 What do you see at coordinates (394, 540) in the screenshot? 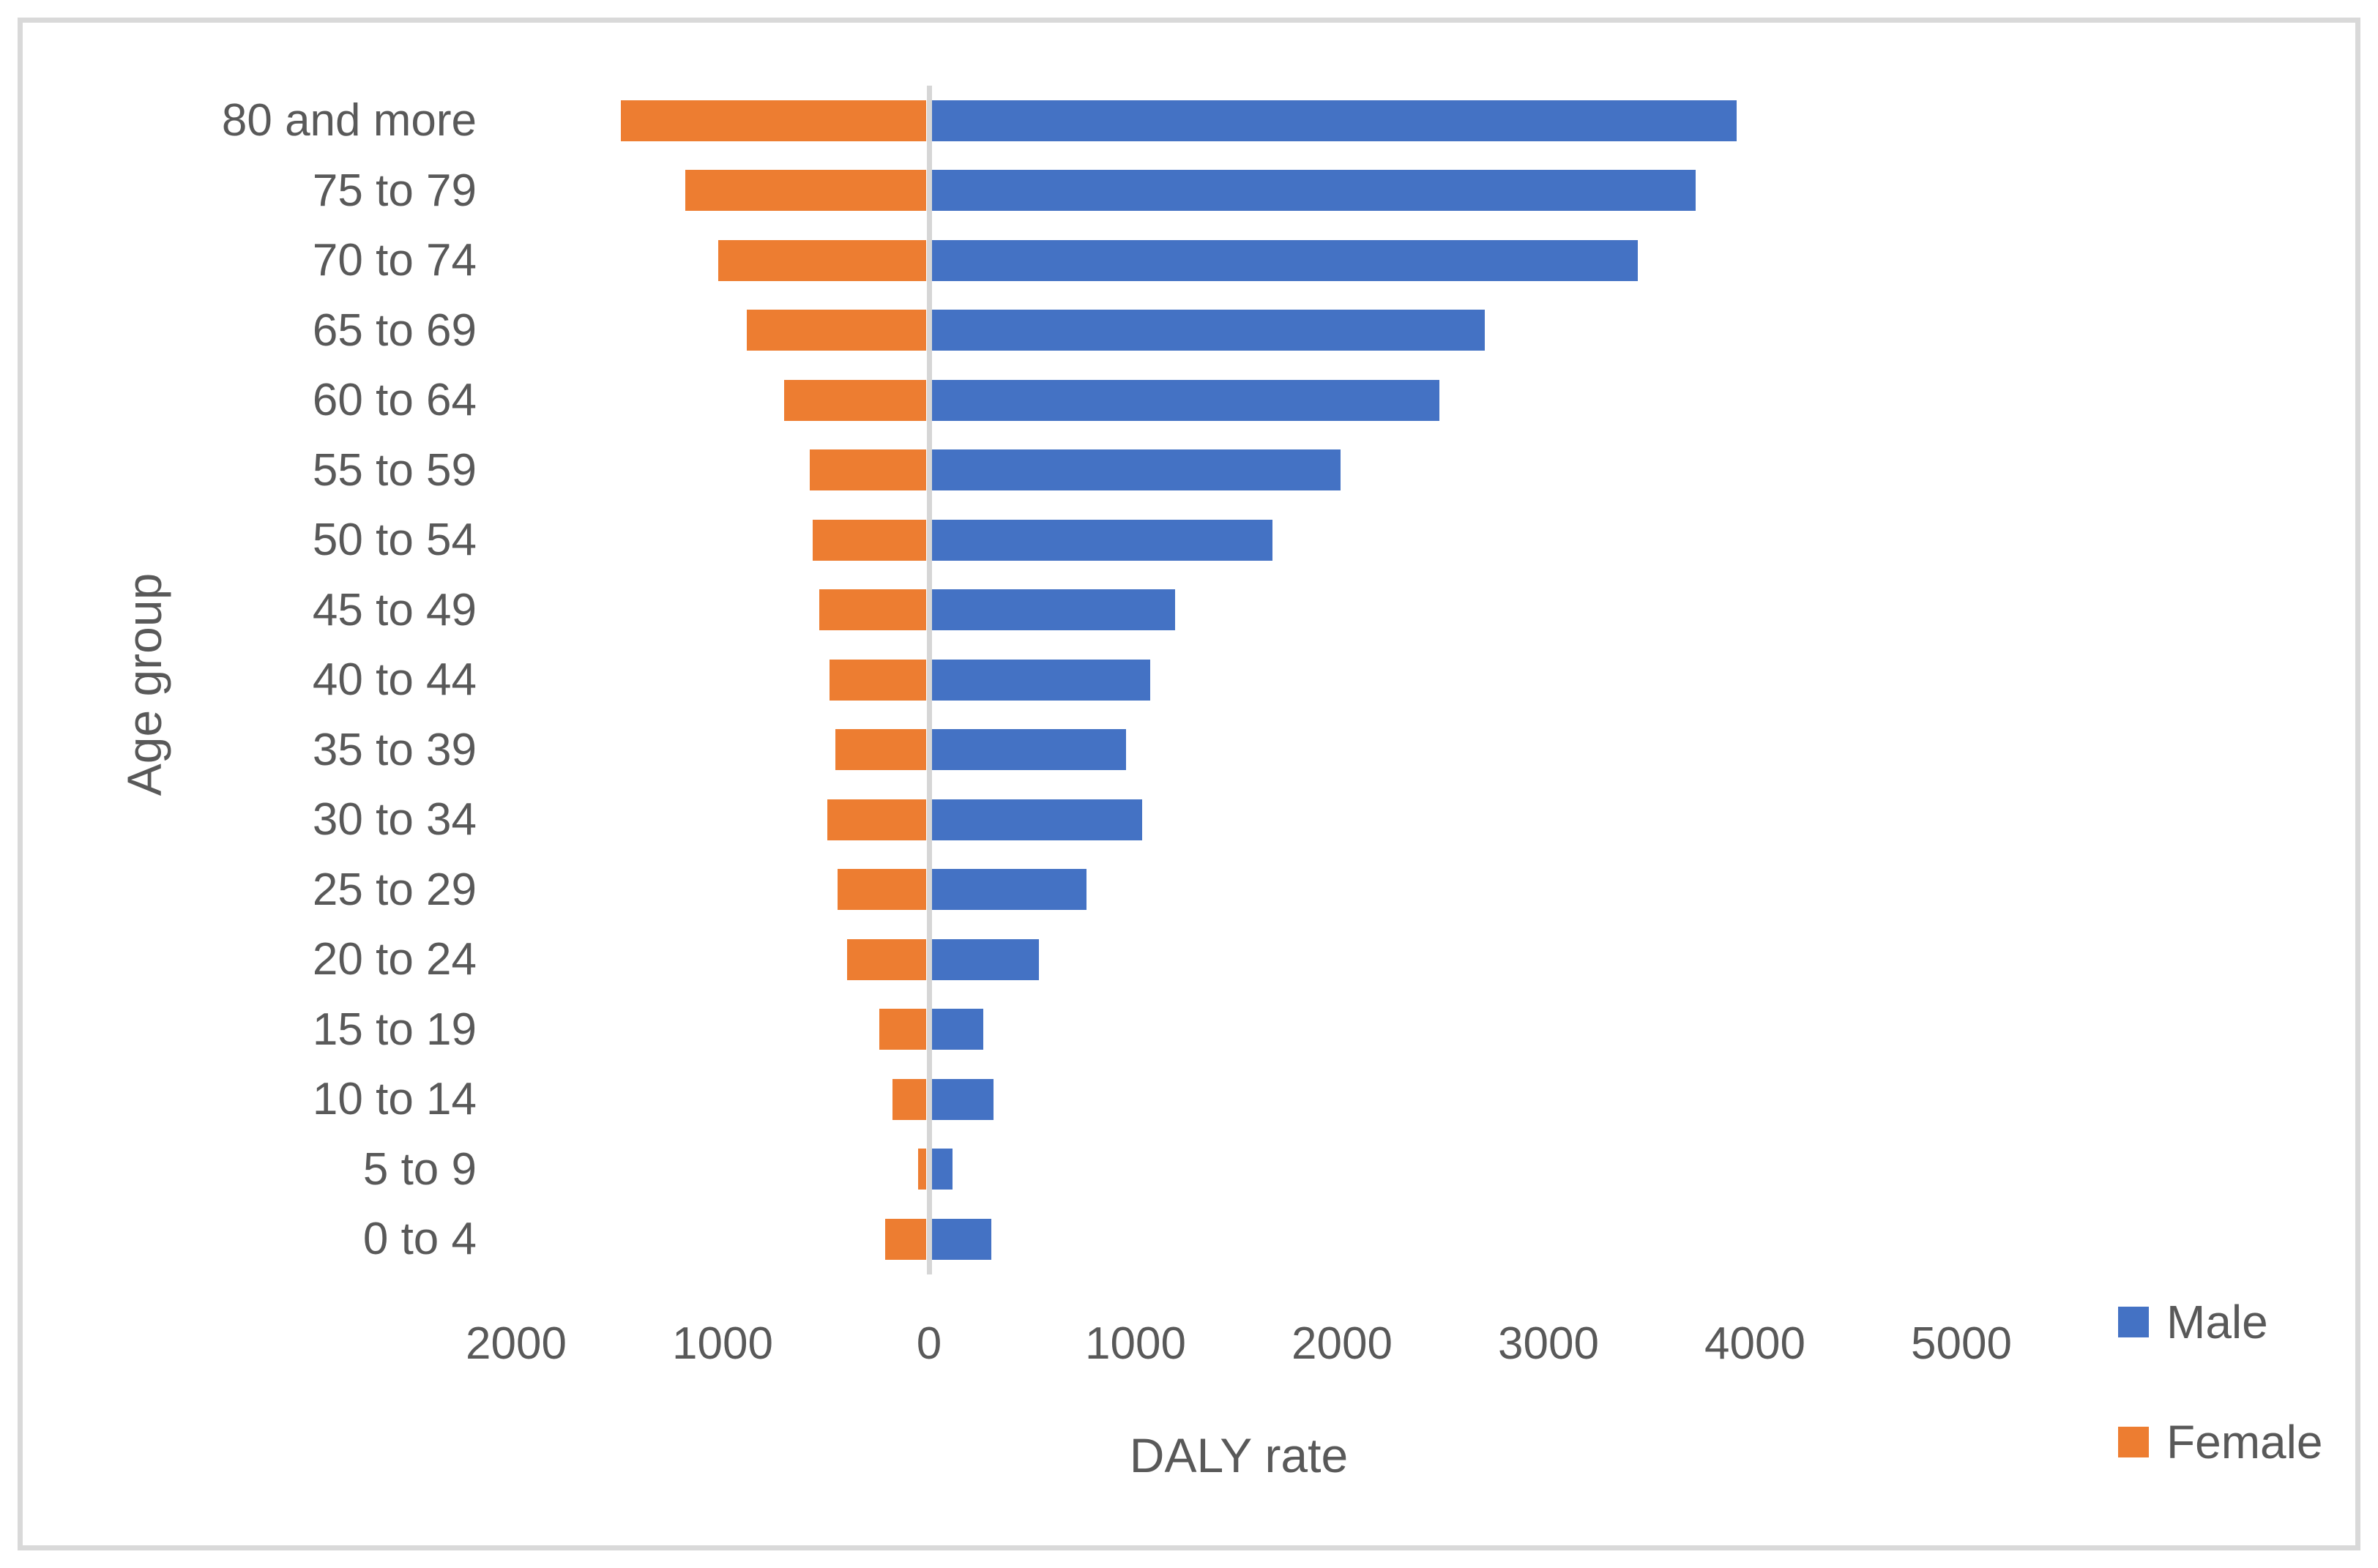
I see `y-category-label: 50 to 54` at bounding box center [394, 540].